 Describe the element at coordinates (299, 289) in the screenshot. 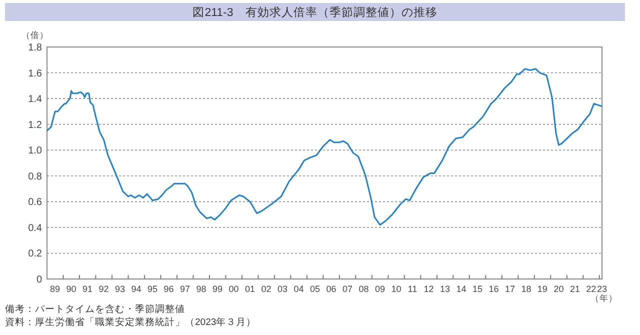

I see `x-tick-label: 04` at that location.